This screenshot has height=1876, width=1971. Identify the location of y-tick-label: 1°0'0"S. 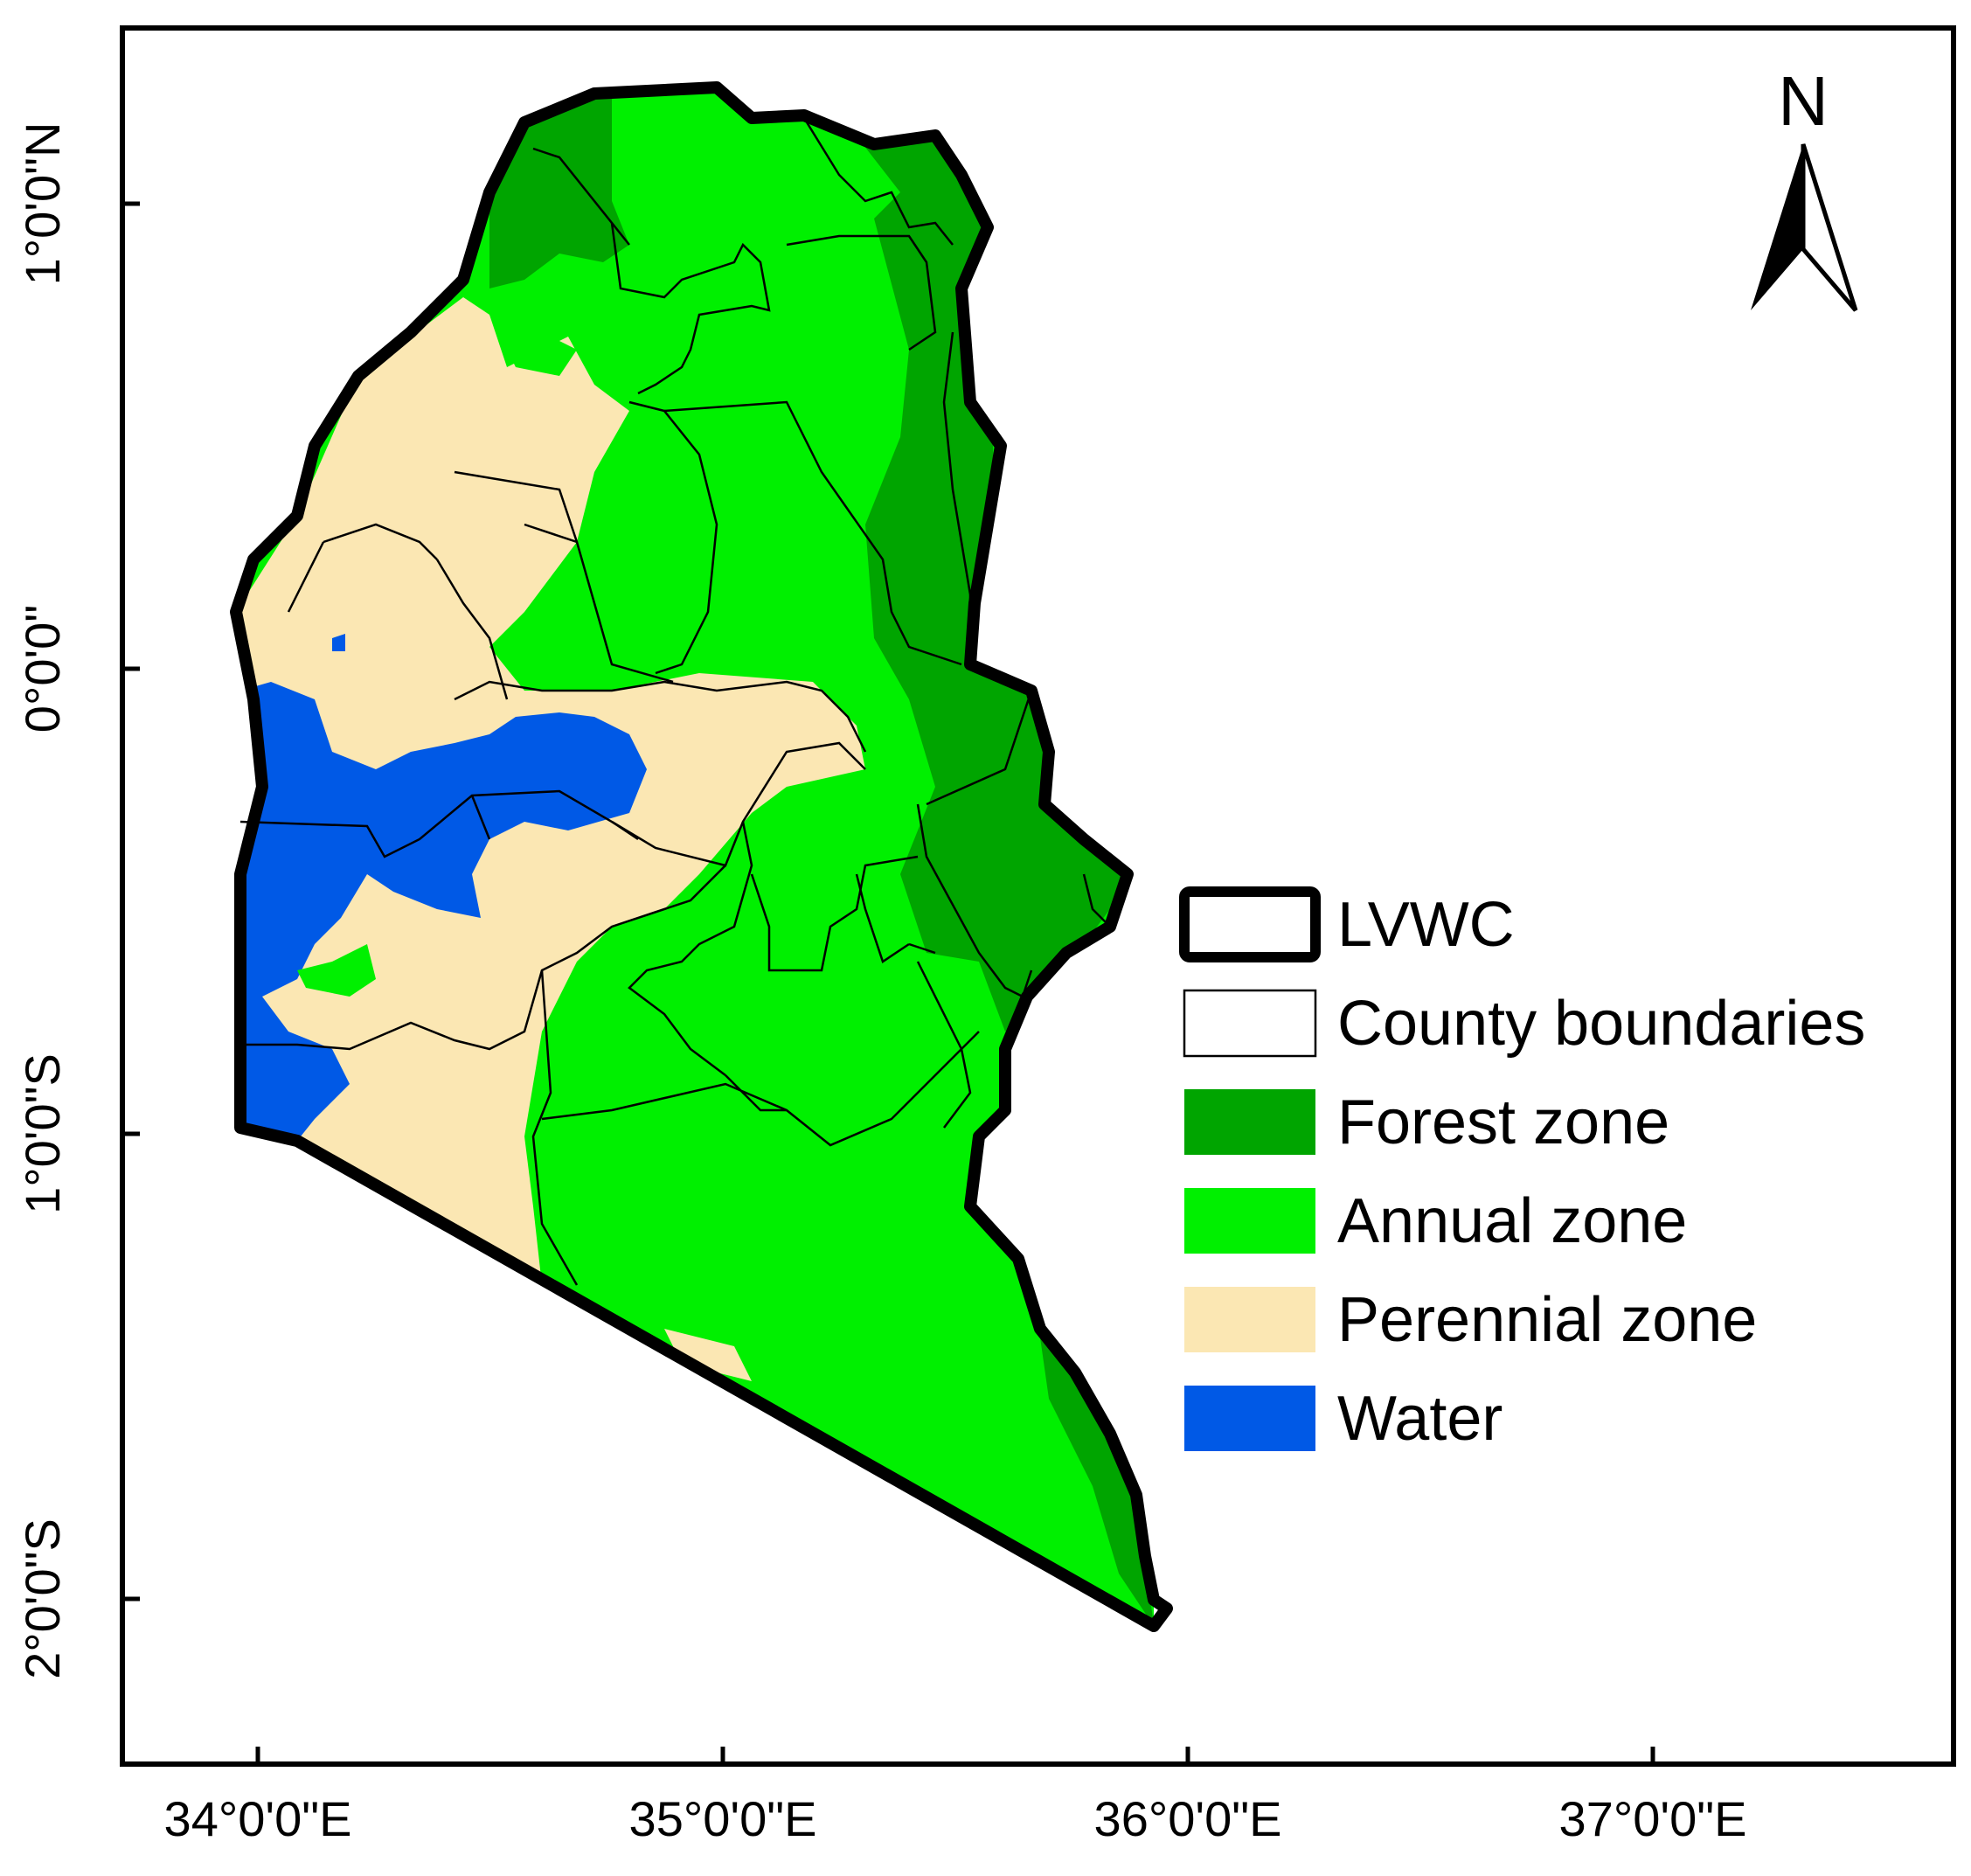
(42, 1133).